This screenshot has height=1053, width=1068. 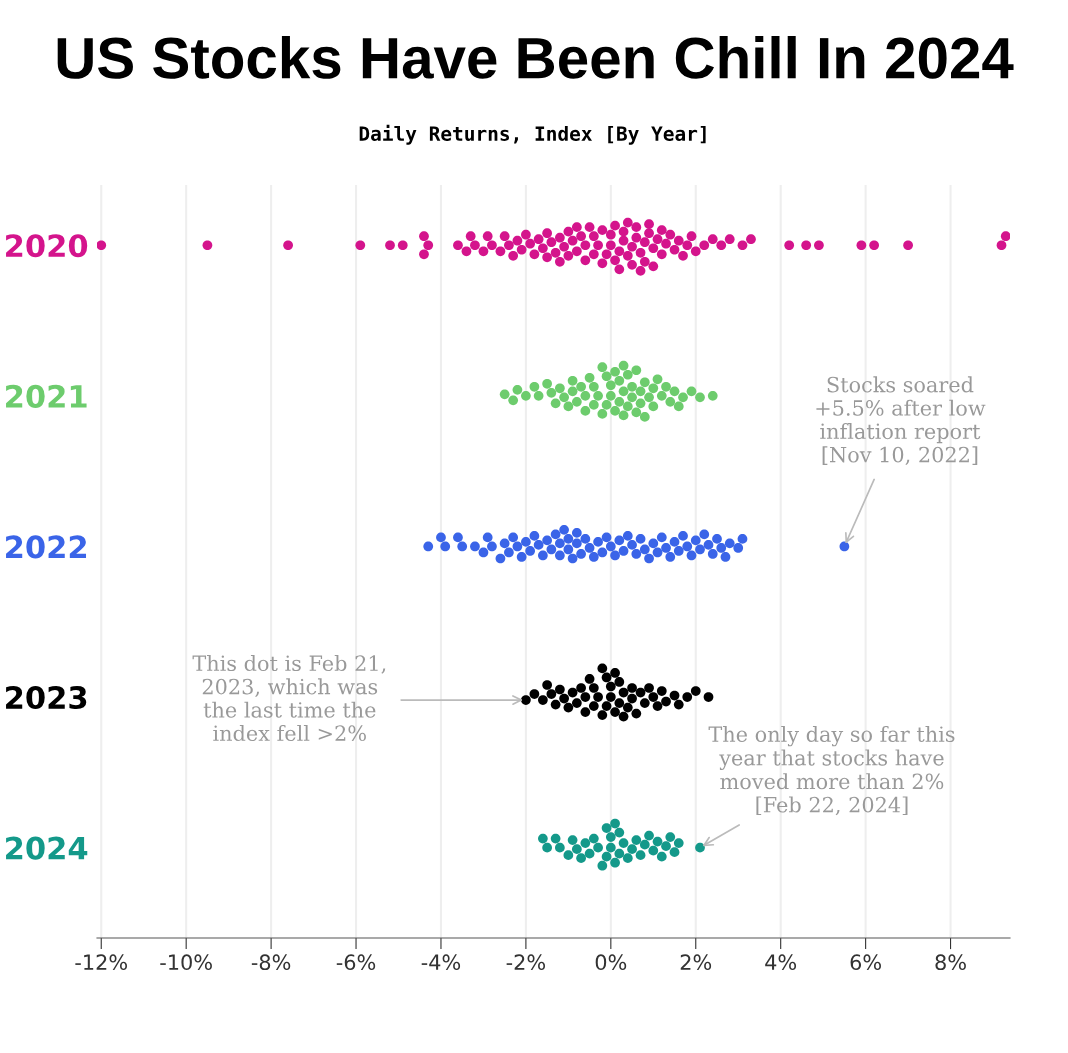 I want to click on x-tick-label: -2%, so click(x=526, y=962).